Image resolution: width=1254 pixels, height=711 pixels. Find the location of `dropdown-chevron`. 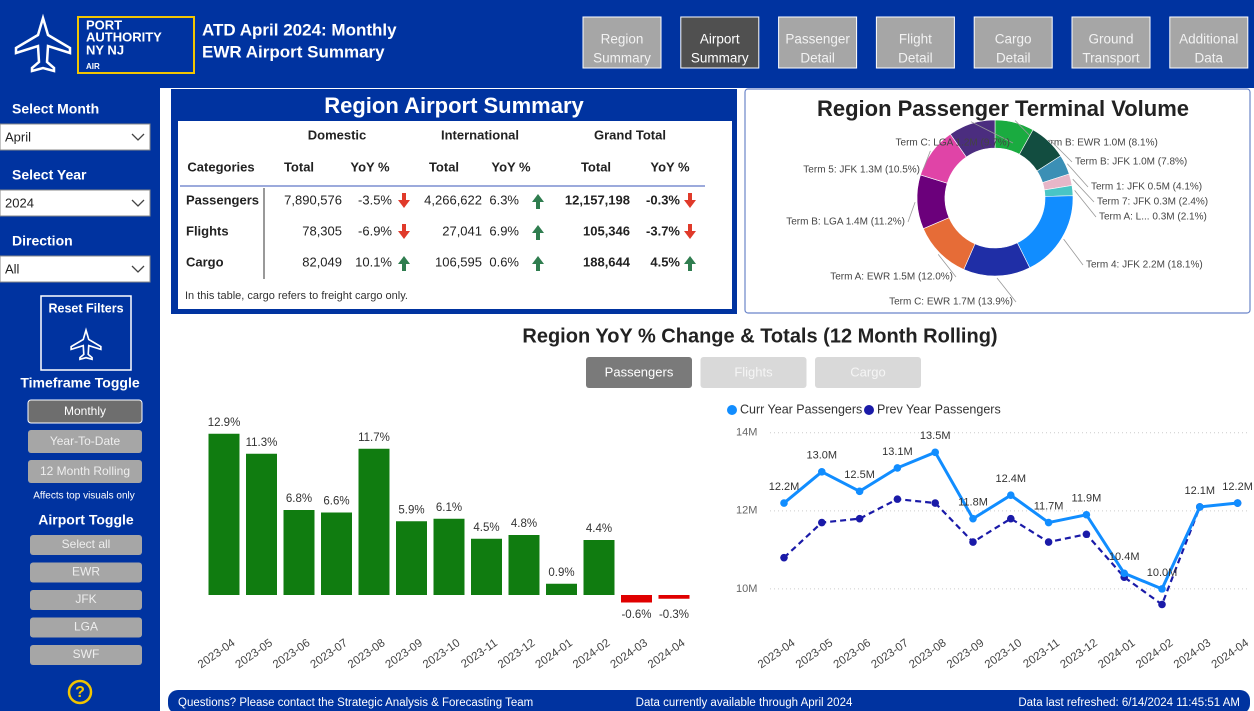

dropdown-chevron is located at coordinates (138, 269).